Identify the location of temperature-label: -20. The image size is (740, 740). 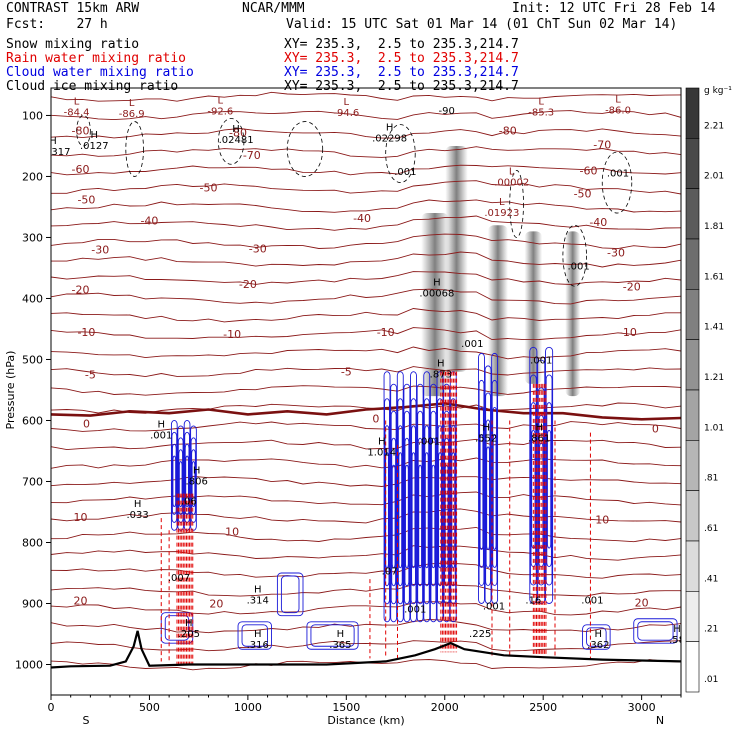
(248, 284).